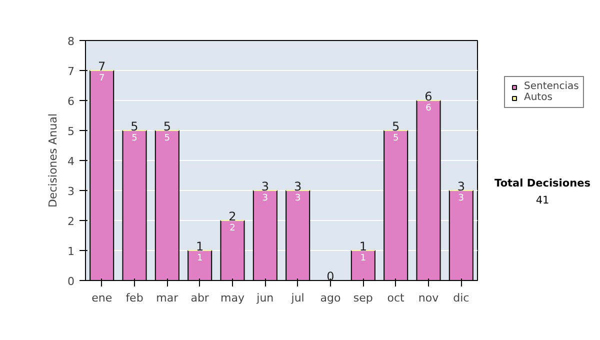 This screenshot has width=600, height=340. I want to click on x-tick-label: ago, so click(330, 298).